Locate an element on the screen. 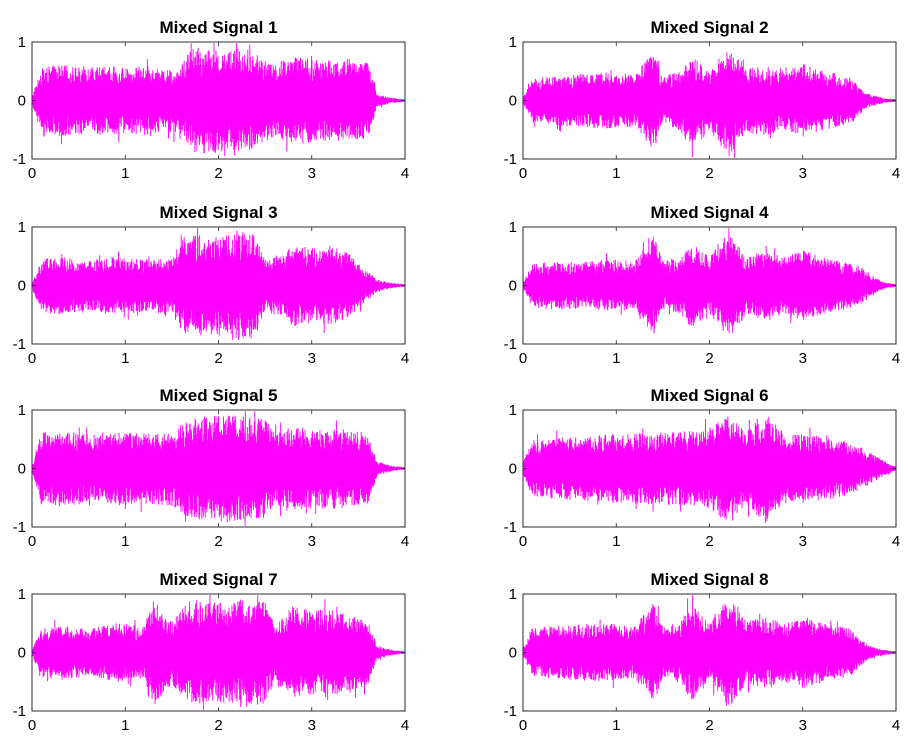  subplot-title: Mixed Signal 8 is located at coordinates (709, 579).